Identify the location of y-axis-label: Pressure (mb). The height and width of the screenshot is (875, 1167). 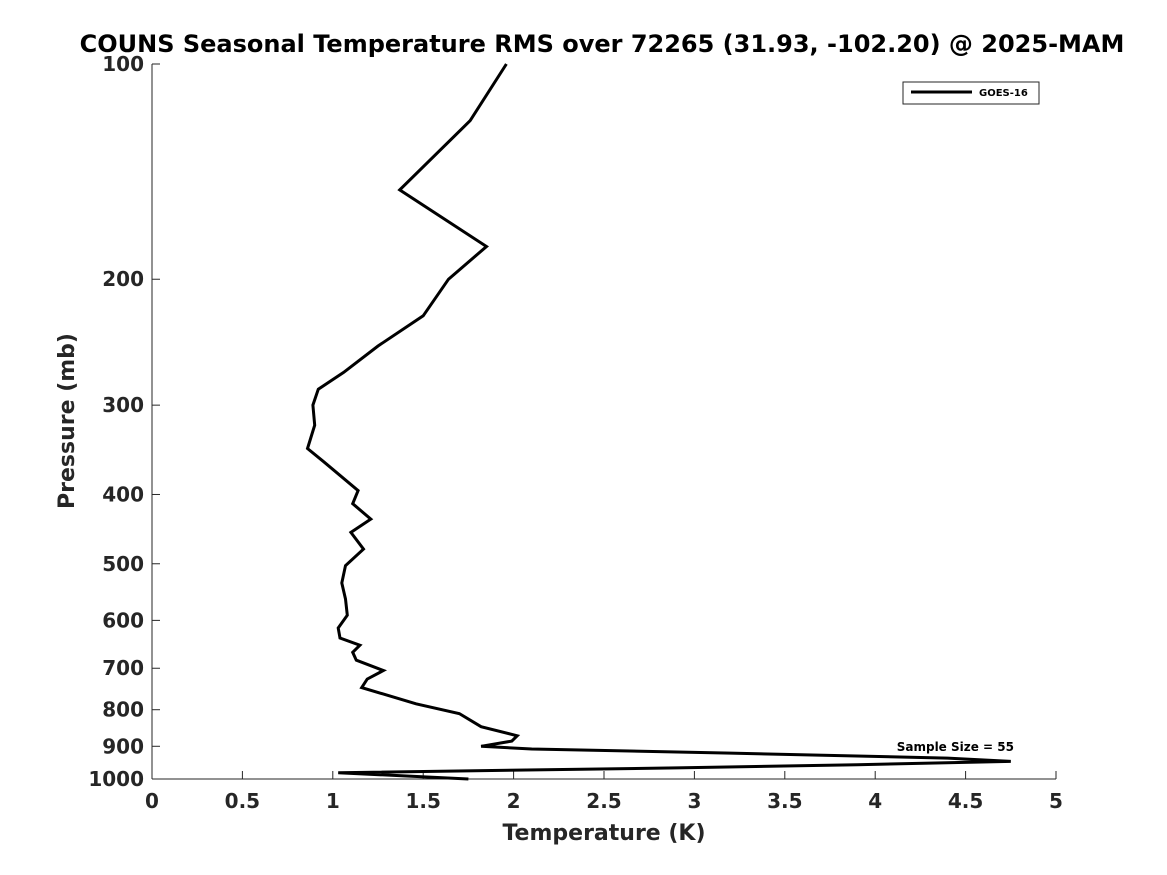
(67, 421).